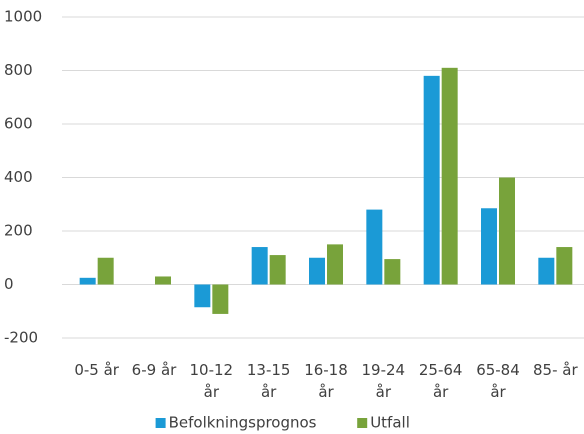 The height and width of the screenshot is (434, 584). Describe the element at coordinates (154, 370) in the screenshot. I see `x-tick-label: 6-9 år` at that location.